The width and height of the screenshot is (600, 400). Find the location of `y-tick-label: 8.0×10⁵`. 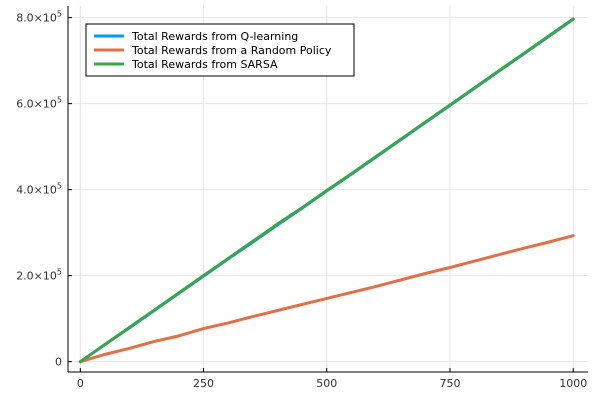

y-tick-label: 8.0×10⁵ is located at coordinates (39, 17).